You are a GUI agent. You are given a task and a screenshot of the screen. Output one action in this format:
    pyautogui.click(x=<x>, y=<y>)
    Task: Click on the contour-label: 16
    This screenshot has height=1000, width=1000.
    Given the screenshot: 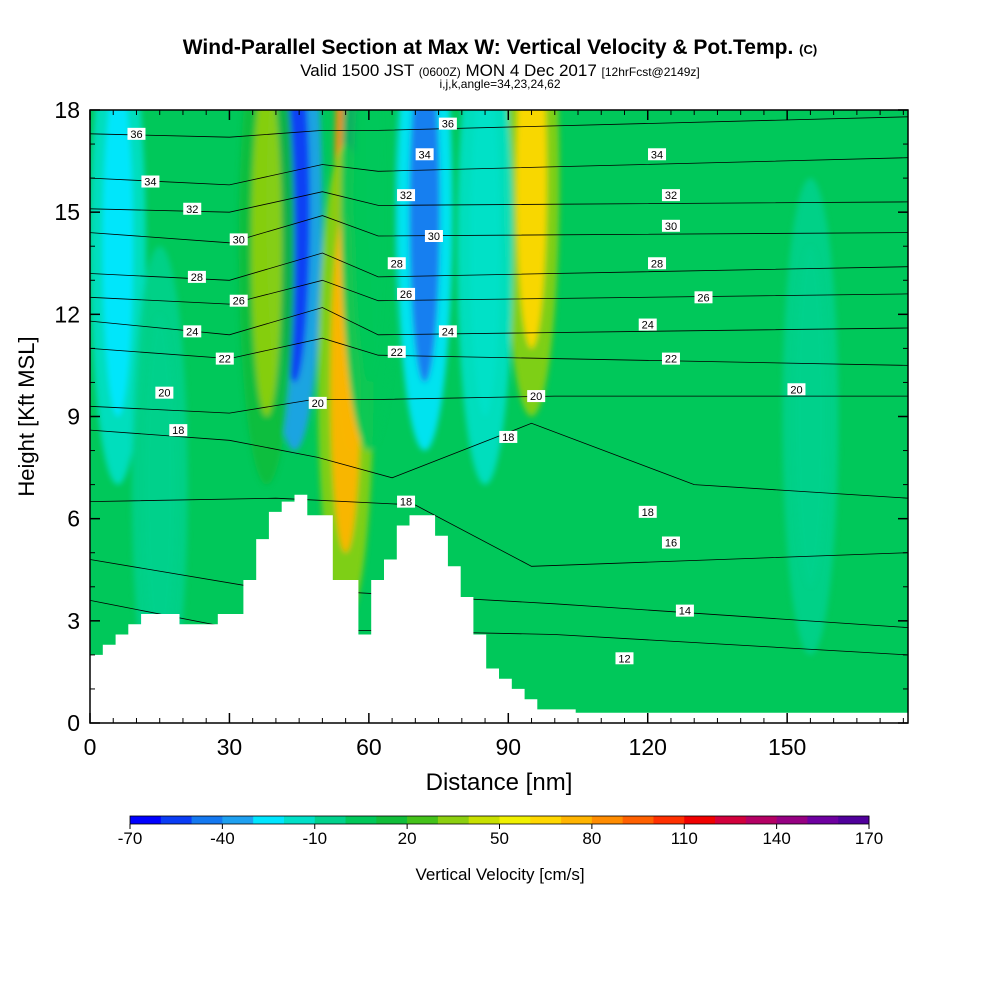 What is the action you would take?
    pyautogui.click(x=671, y=544)
    